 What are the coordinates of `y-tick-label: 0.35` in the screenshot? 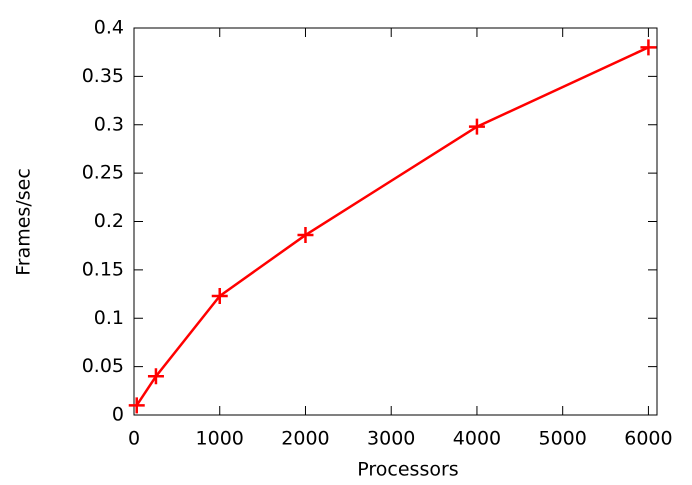 It's located at (103, 76).